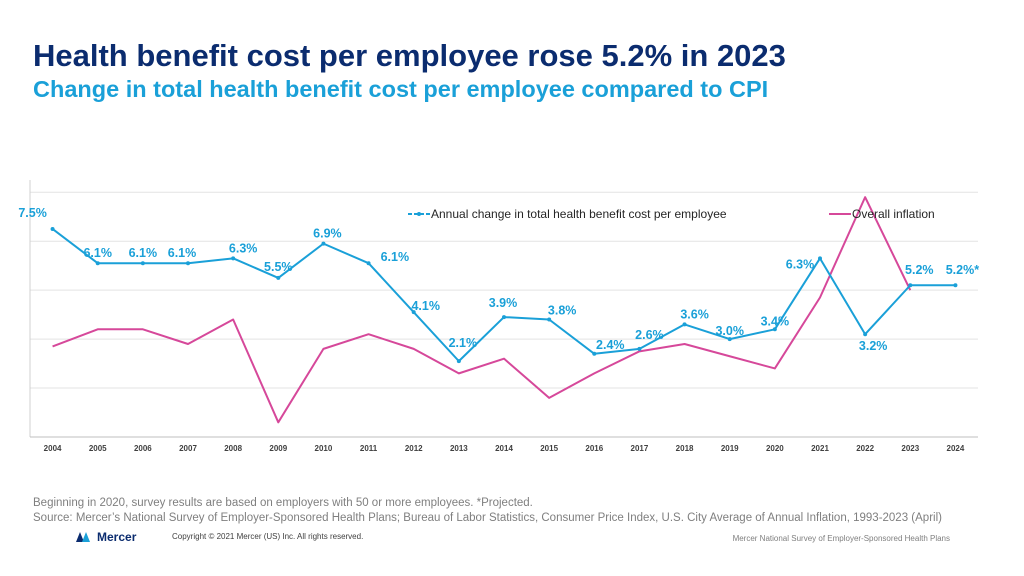 The width and height of the screenshot is (1024, 576). Describe the element at coordinates (729, 331) in the screenshot. I see `health-cost-data-label: 3.0%` at that location.